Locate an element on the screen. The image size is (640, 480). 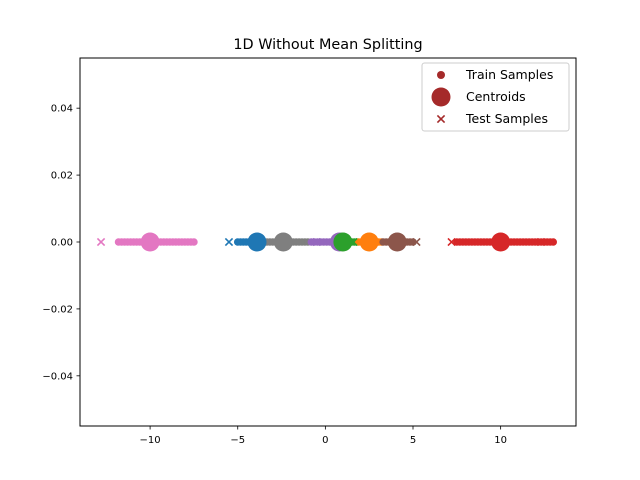
y-tick-label: −0.02 is located at coordinates (57, 309).